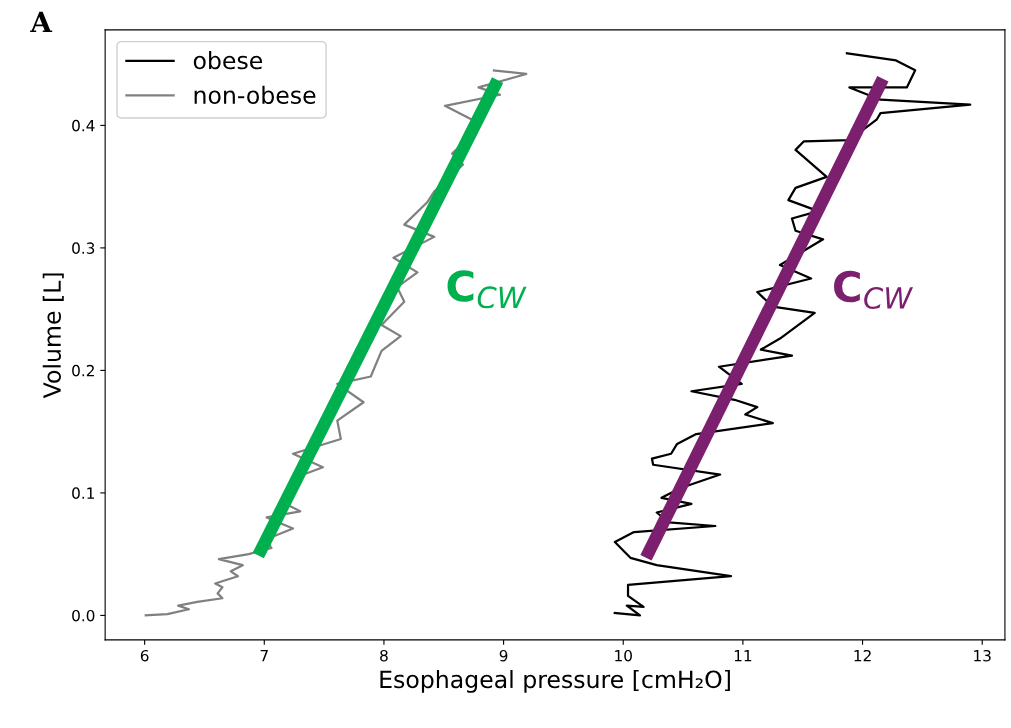 The image size is (1011, 728). What do you see at coordinates (555, 681) in the screenshot?
I see `x-axis-title: Esophageal pressure [cmH₂O]` at bounding box center [555, 681].